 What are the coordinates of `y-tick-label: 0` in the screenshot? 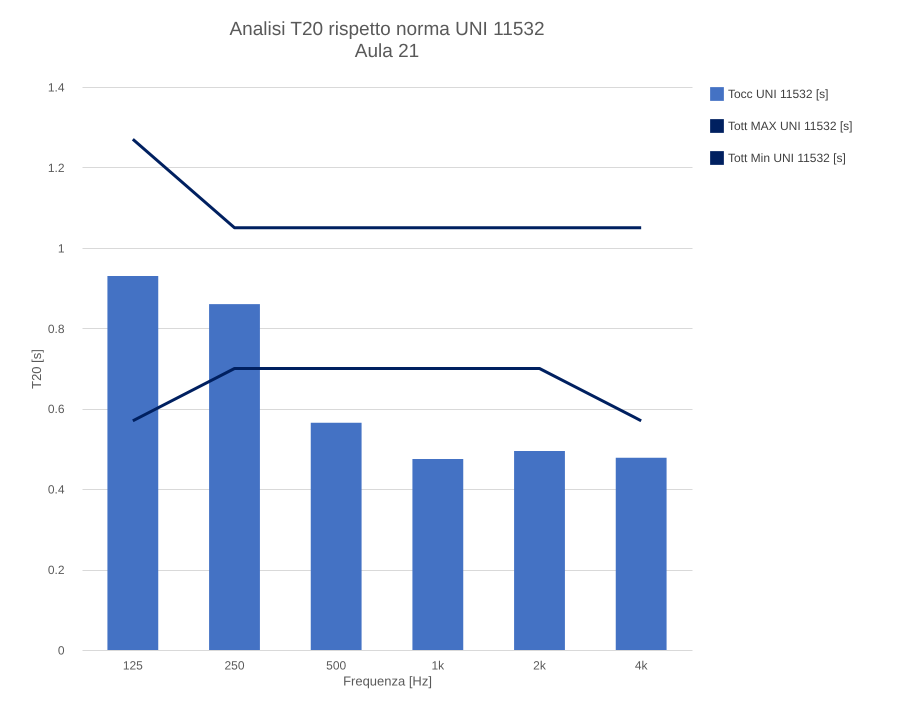 It's located at (61, 651).